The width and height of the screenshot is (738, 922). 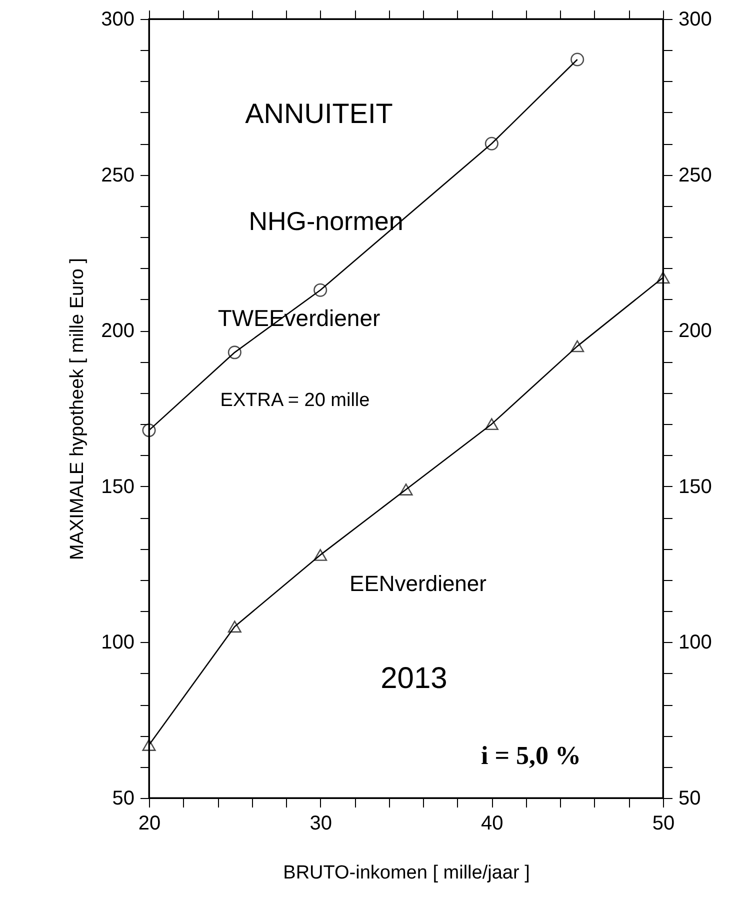 What do you see at coordinates (321, 823) in the screenshot?
I see `x-tick-label: 30` at bounding box center [321, 823].